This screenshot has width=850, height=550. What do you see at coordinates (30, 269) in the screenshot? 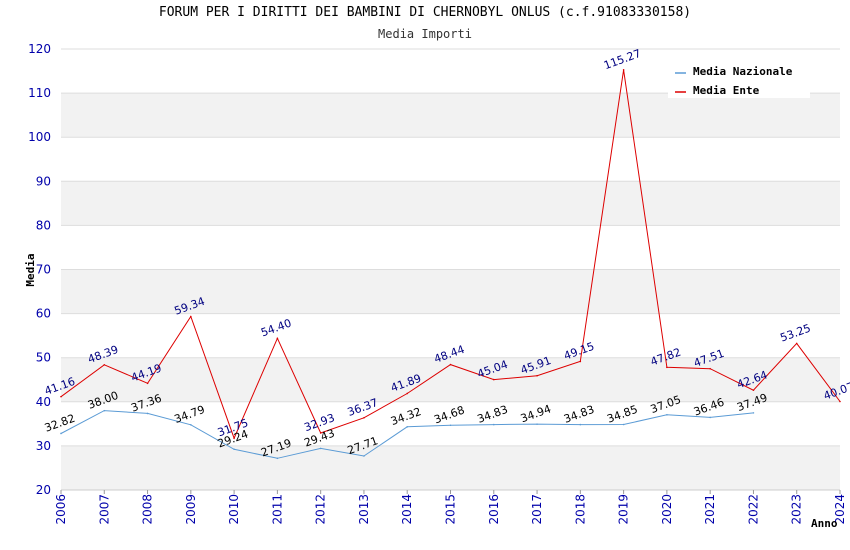
I see `y-axis-label: Media` at bounding box center [30, 269].